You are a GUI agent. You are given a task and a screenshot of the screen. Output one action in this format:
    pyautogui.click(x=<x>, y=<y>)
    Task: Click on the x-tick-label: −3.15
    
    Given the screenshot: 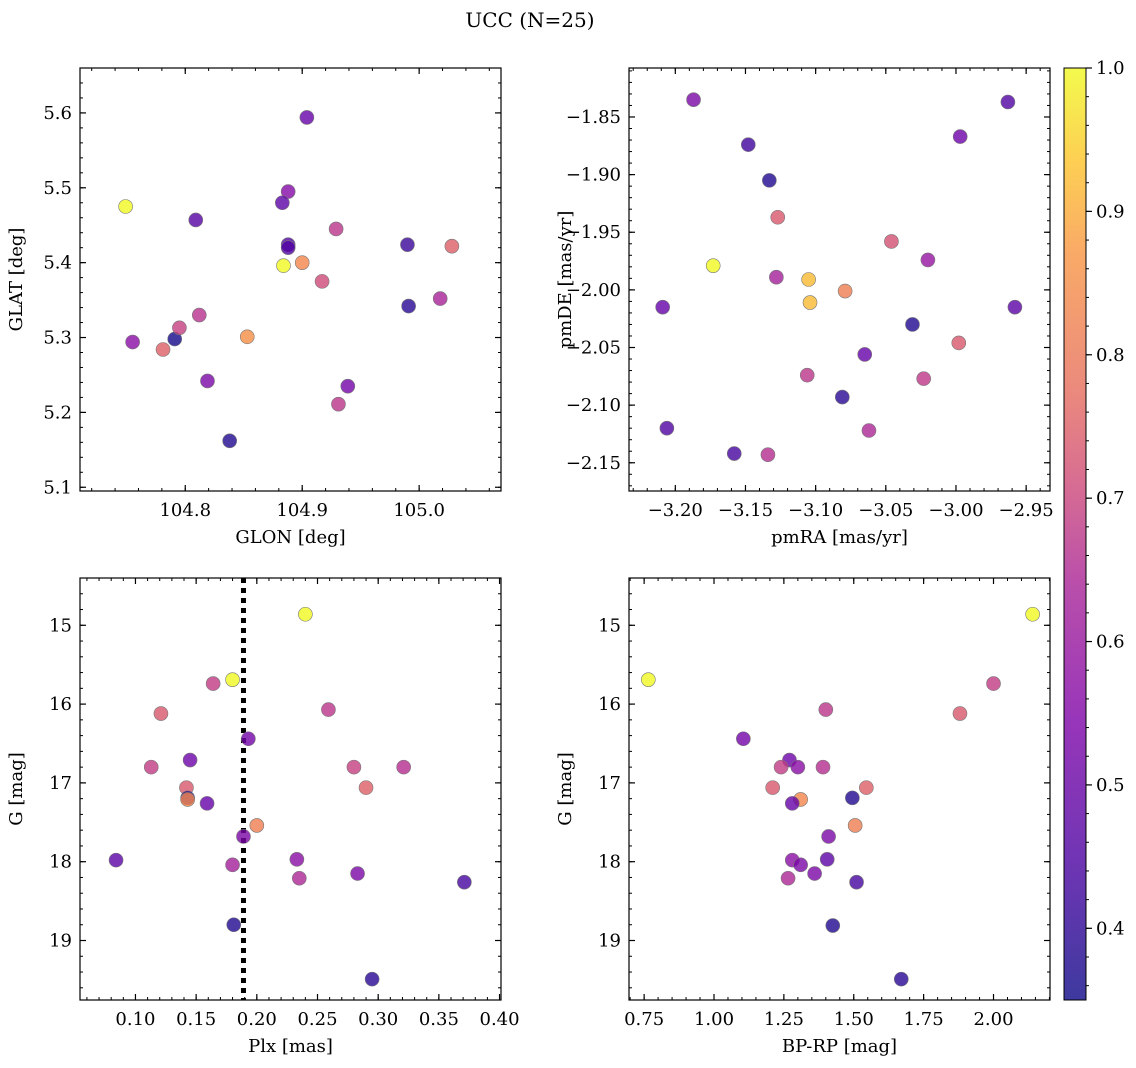 What is the action you would take?
    pyautogui.click(x=745, y=510)
    